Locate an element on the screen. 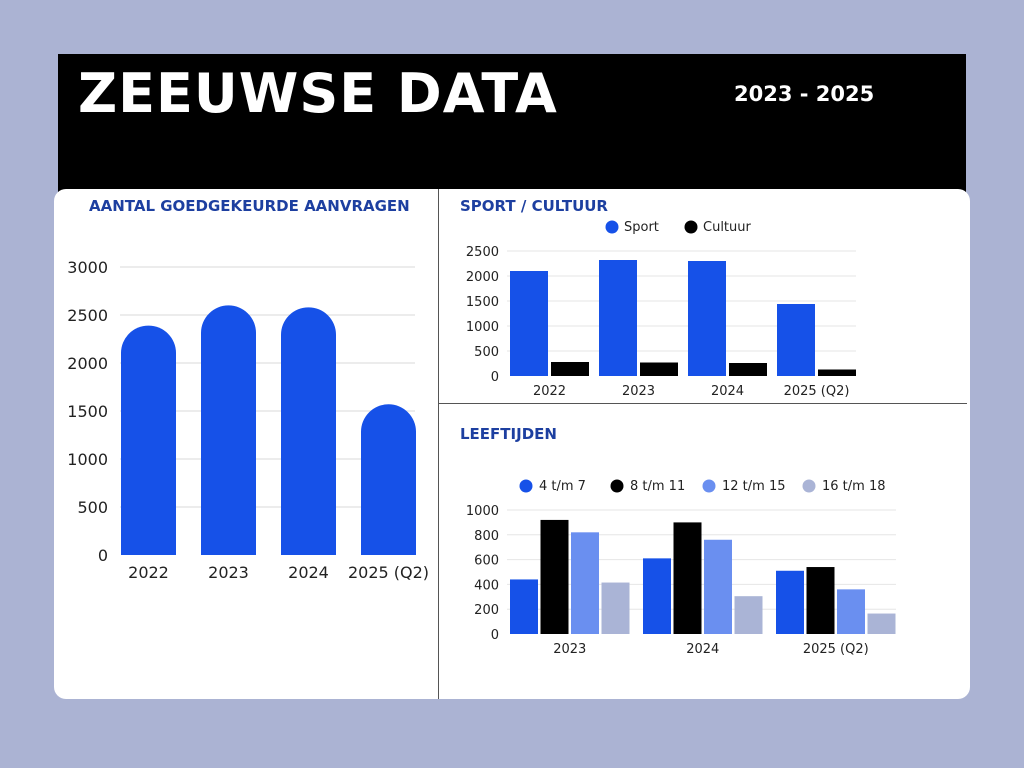  y-tick-label: 1000 is located at coordinates (87, 459).